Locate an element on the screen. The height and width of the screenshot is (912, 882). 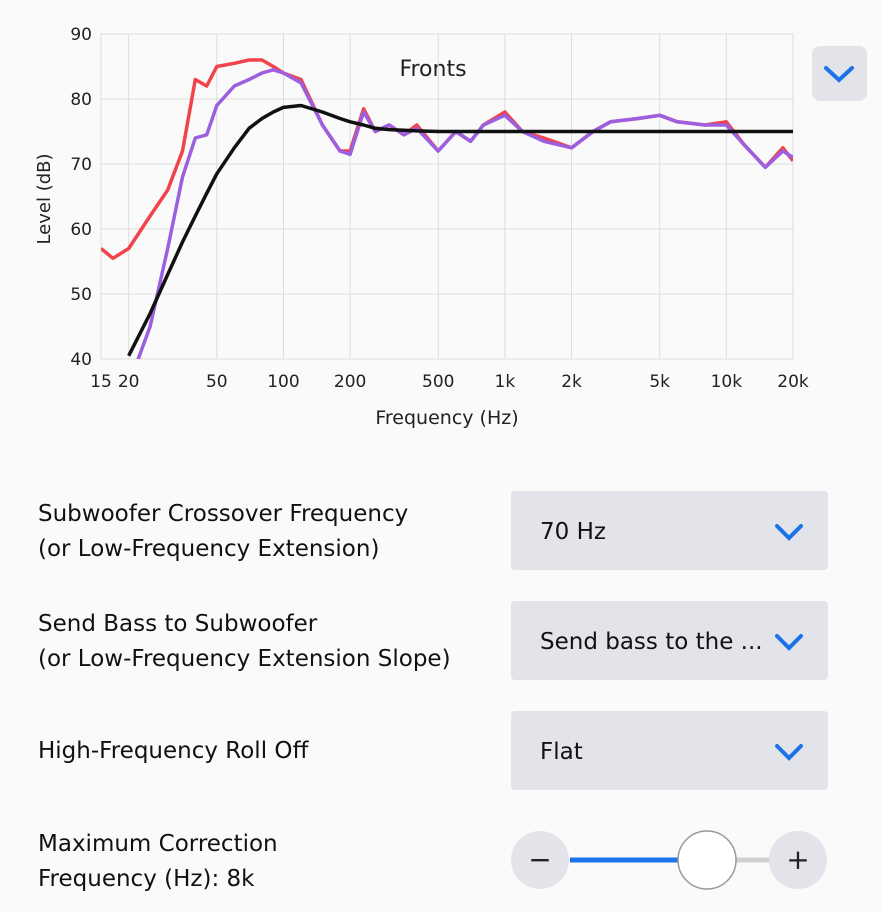
x-tick-label: 10k is located at coordinates (727, 382).